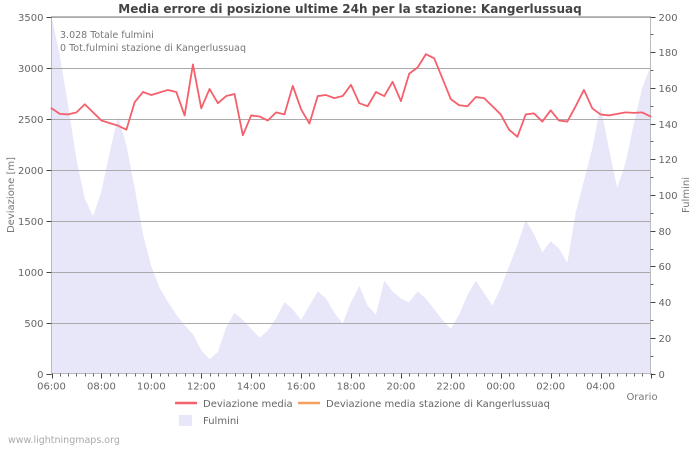  Describe the element at coordinates (30, 18) in the screenshot. I see `svg-text: 3500` at that location.